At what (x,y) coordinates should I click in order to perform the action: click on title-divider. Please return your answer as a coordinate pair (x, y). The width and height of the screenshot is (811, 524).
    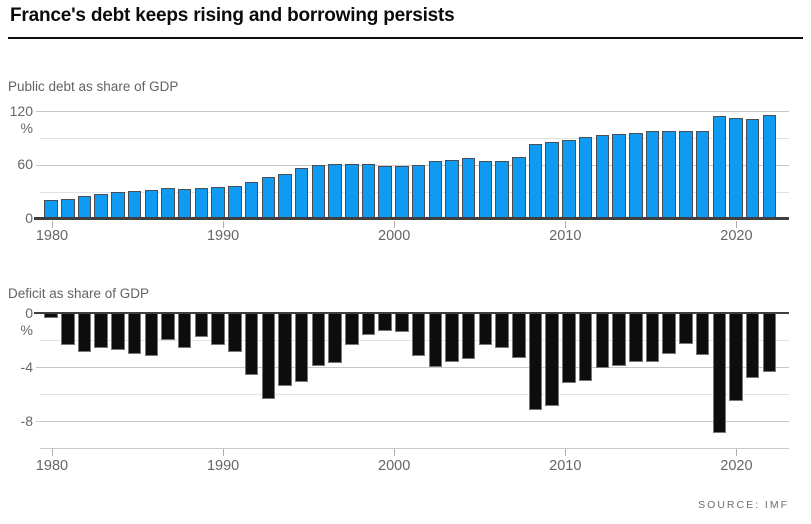
    Looking at the image, I should click on (405, 38).